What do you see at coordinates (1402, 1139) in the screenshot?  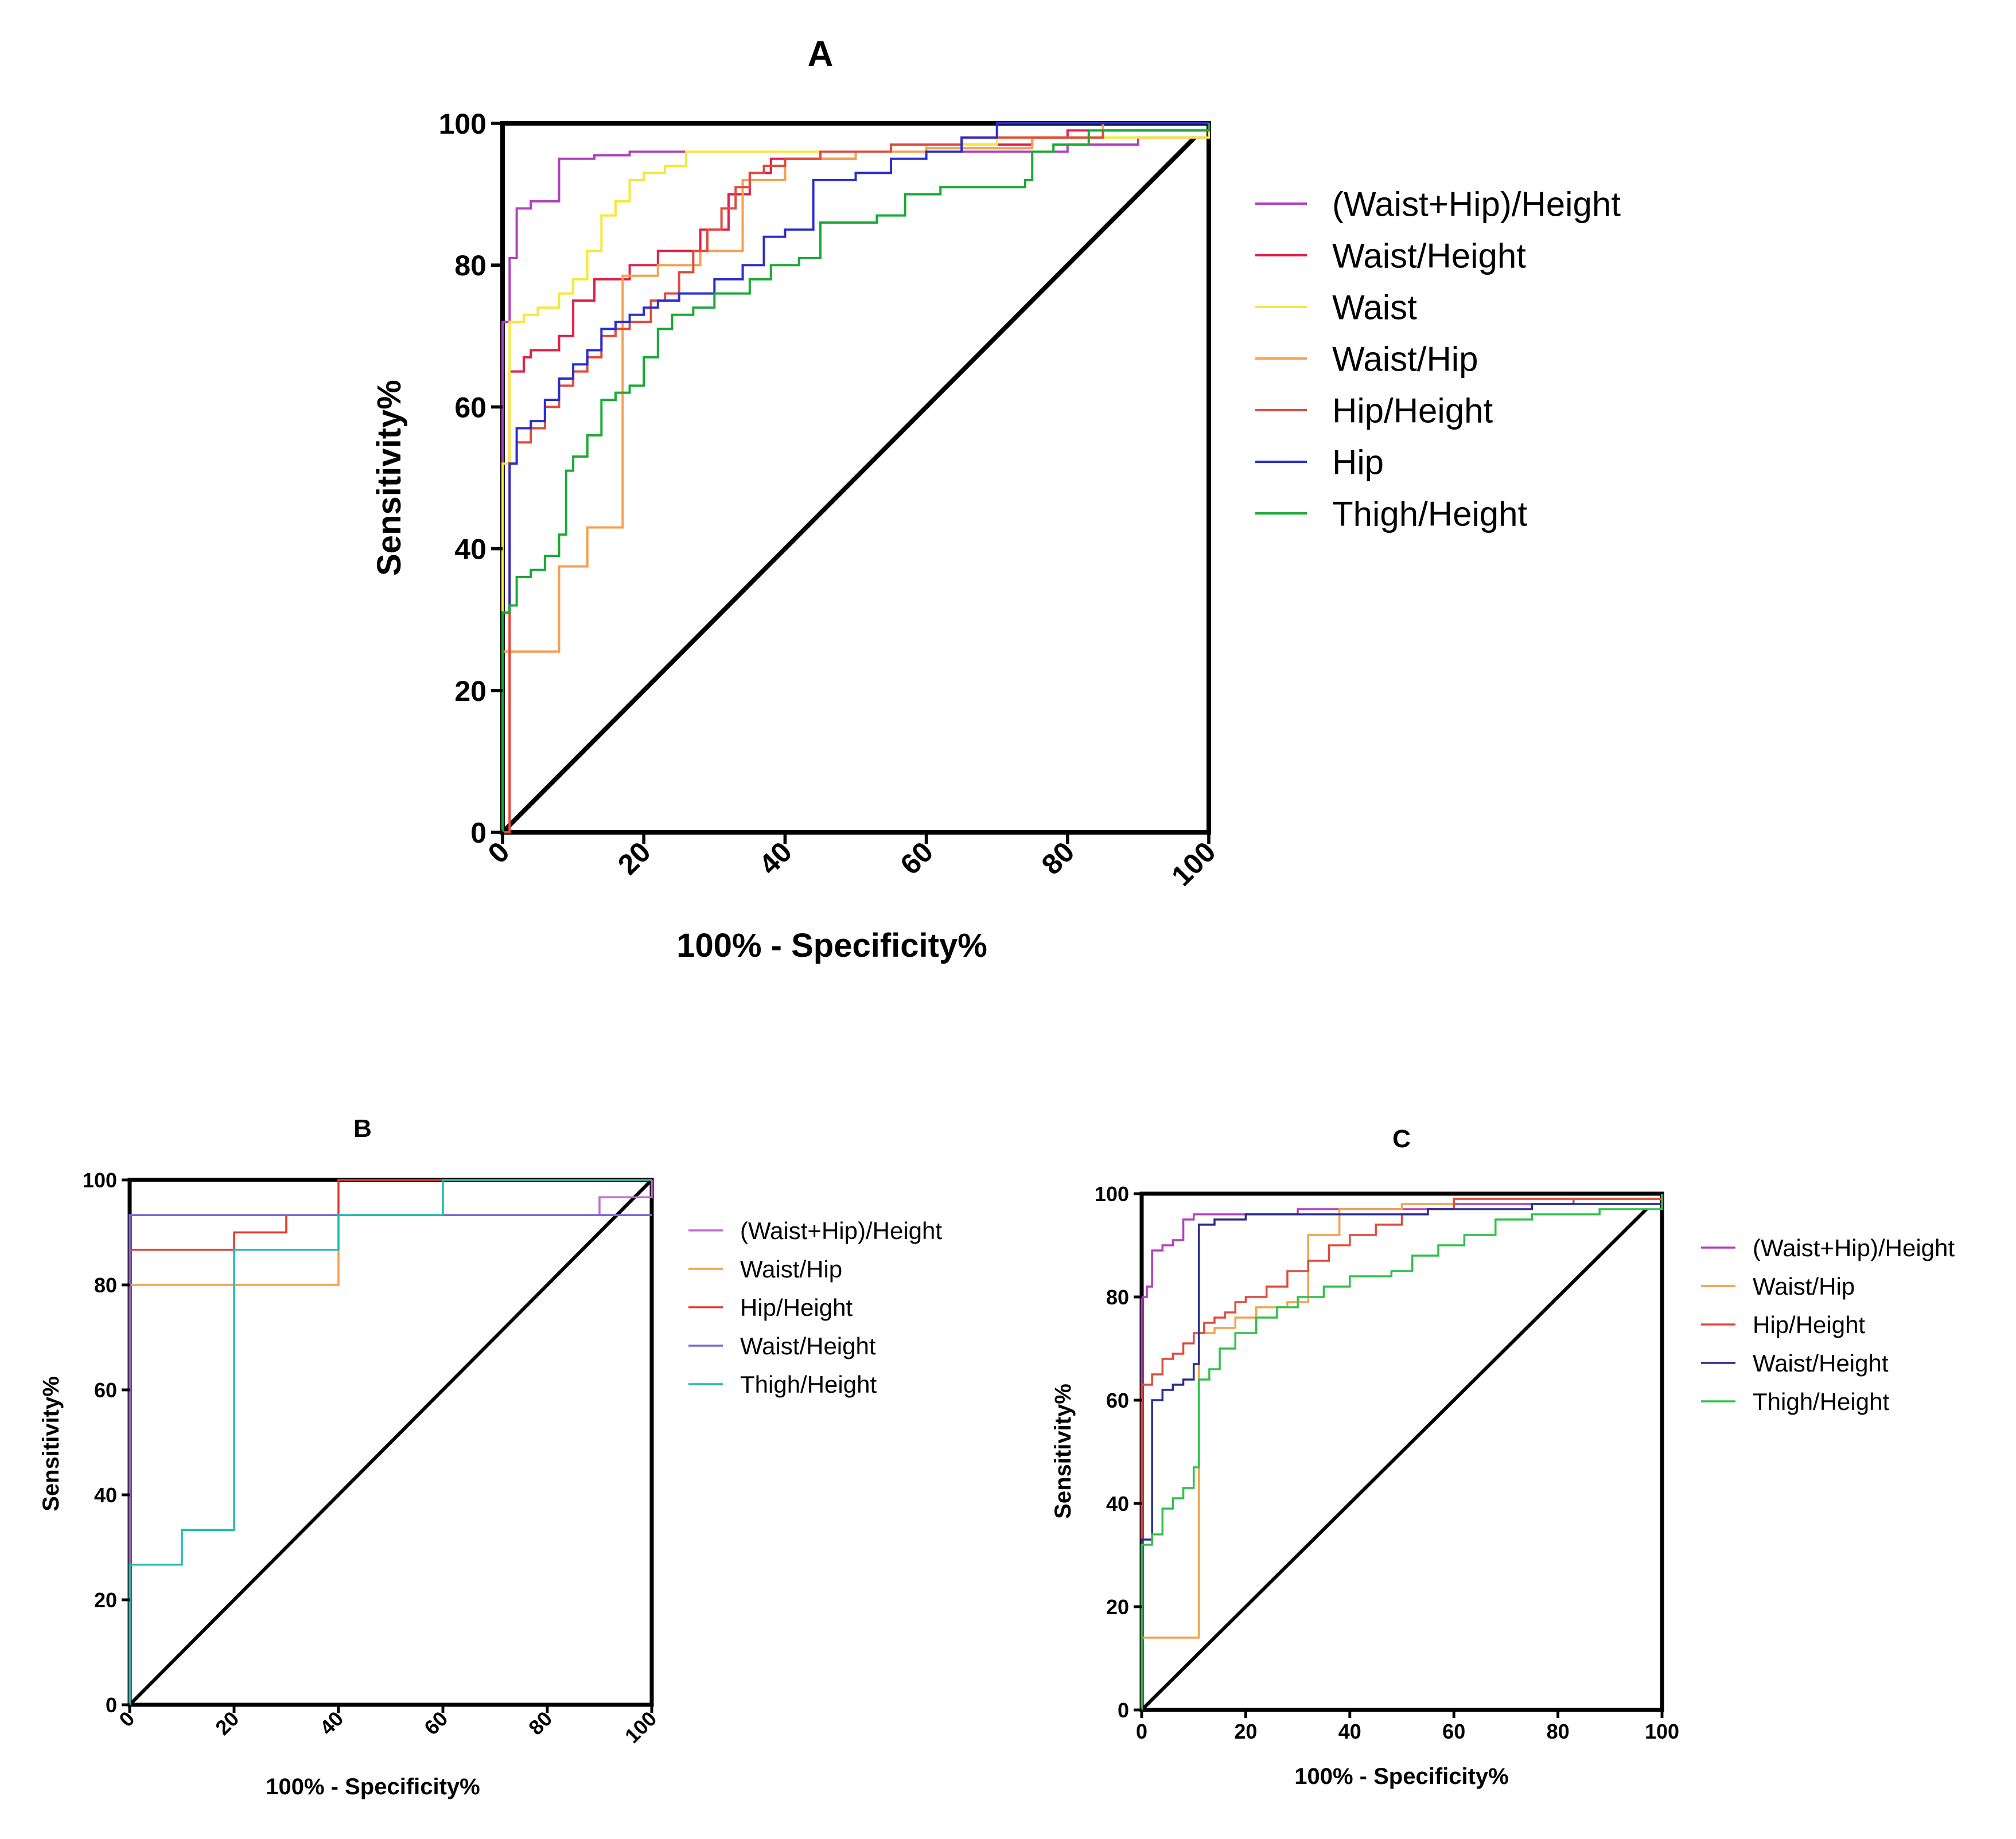 I see `chart-title: C` at bounding box center [1402, 1139].